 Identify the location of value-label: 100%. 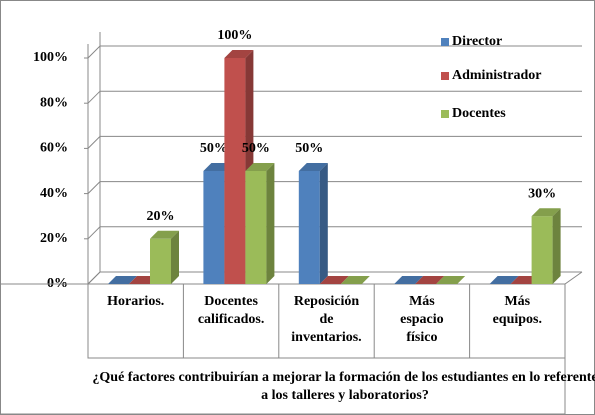
(234, 35).